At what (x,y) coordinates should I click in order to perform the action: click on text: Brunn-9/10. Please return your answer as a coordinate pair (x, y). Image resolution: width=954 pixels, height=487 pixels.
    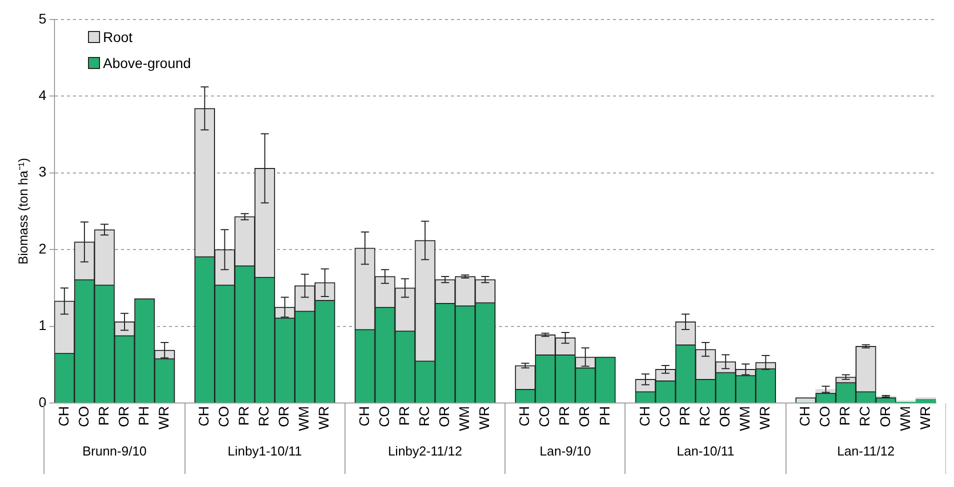
    Looking at the image, I should click on (114, 451).